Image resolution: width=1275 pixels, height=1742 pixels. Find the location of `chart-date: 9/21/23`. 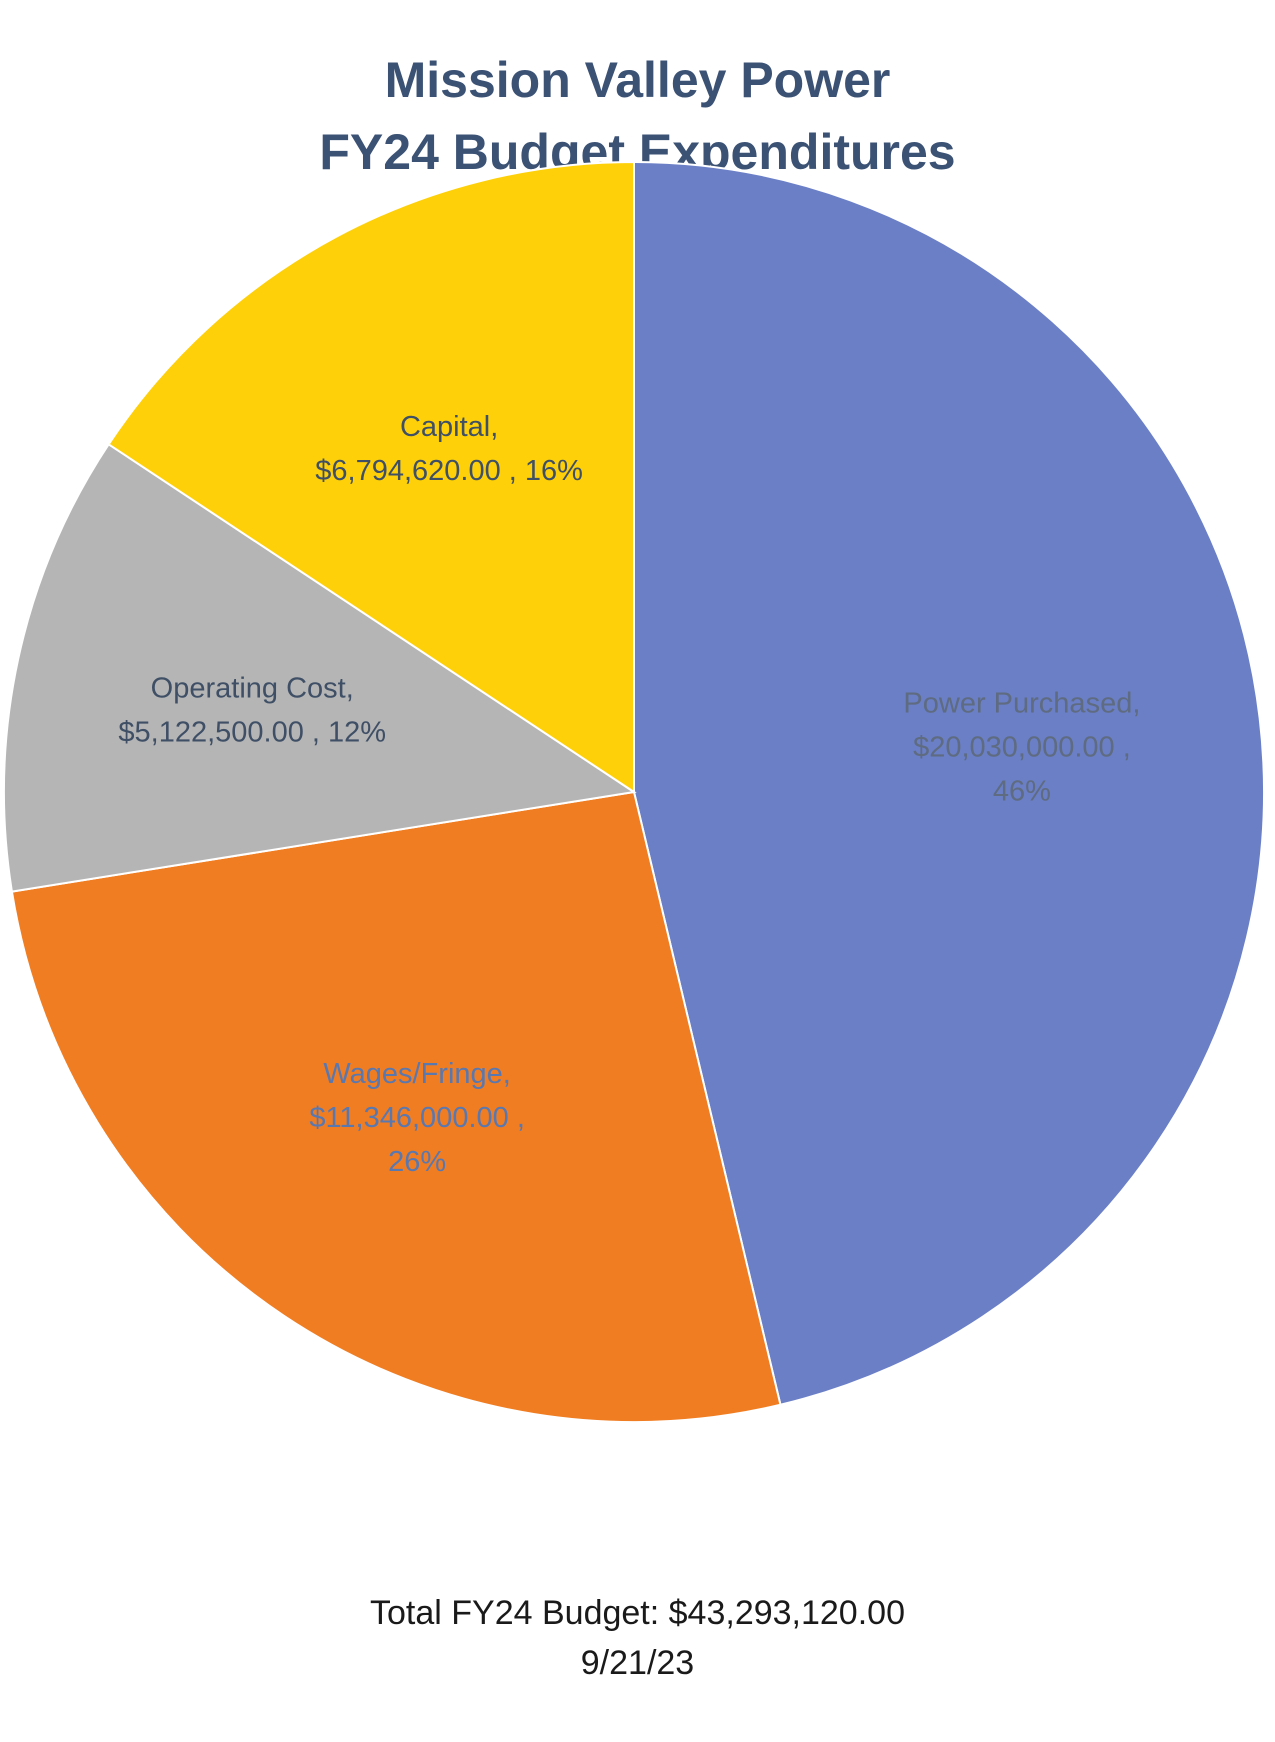

chart-date: 9/21/23 is located at coordinates (637, 1663).